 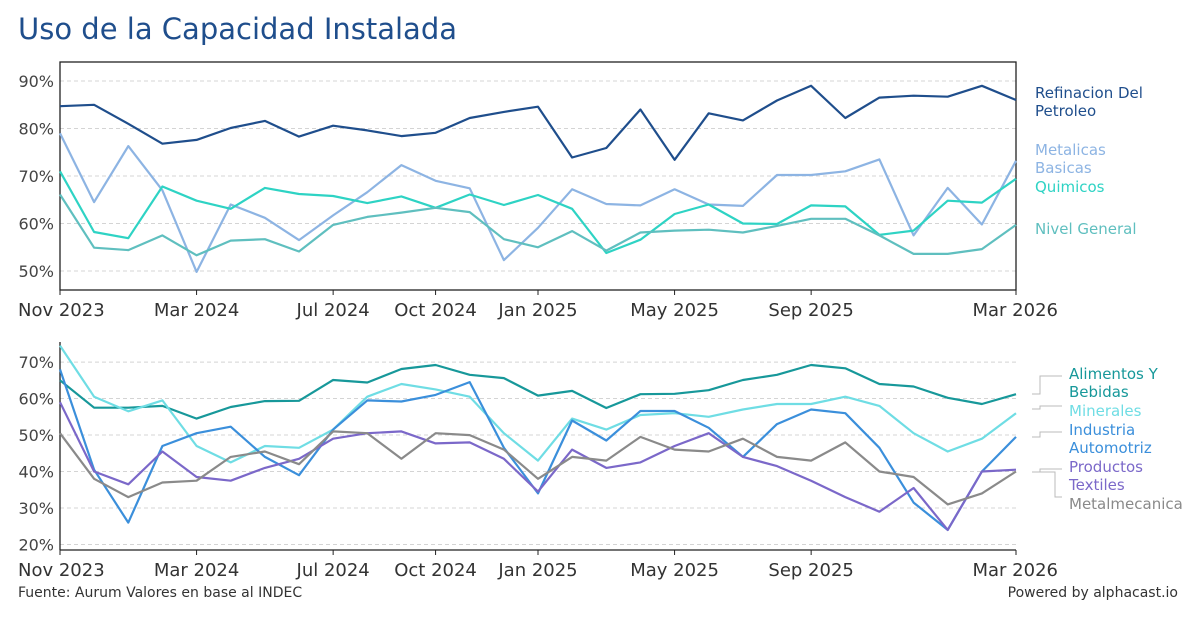 I want to click on y-tick-label: 80%, so click(x=36, y=129).